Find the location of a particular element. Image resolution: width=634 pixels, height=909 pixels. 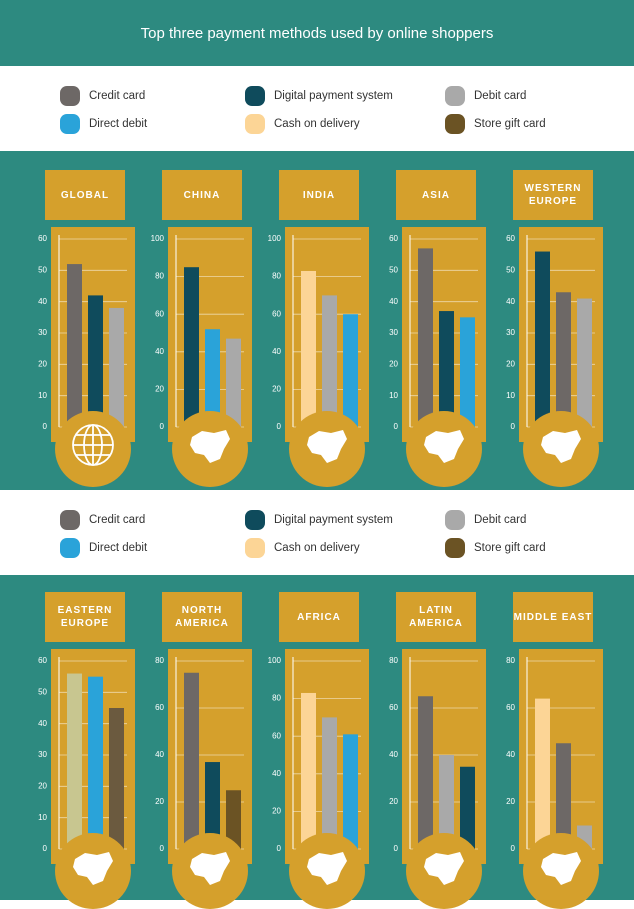

panel-title: ASIA is located at coordinates (436, 195).